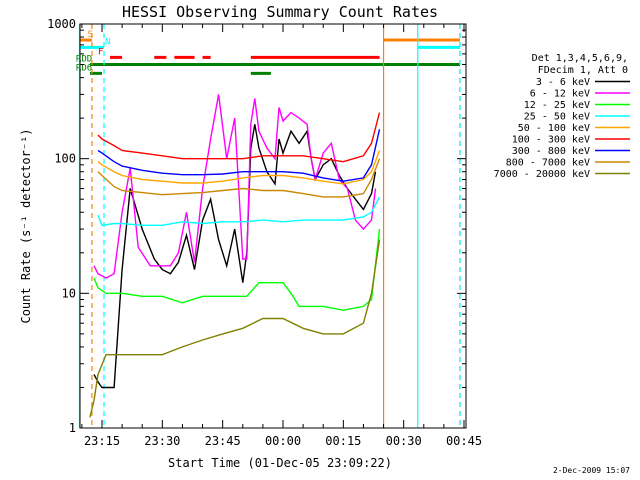  What do you see at coordinates (560, 94) in the screenshot?
I see `legend-entry-label: 6 - 12 keV` at bounding box center [560, 94].